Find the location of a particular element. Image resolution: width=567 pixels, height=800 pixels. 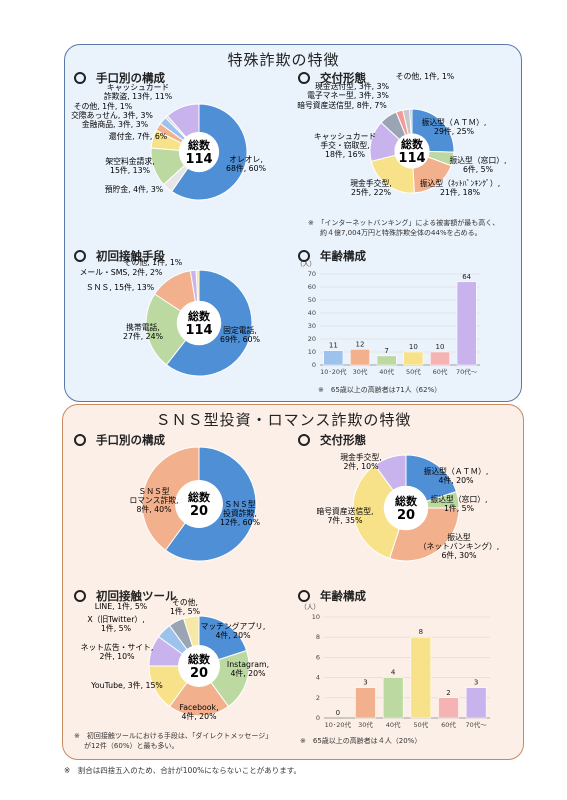

bottom-age-value-label: 8 is located at coordinates (421, 632).